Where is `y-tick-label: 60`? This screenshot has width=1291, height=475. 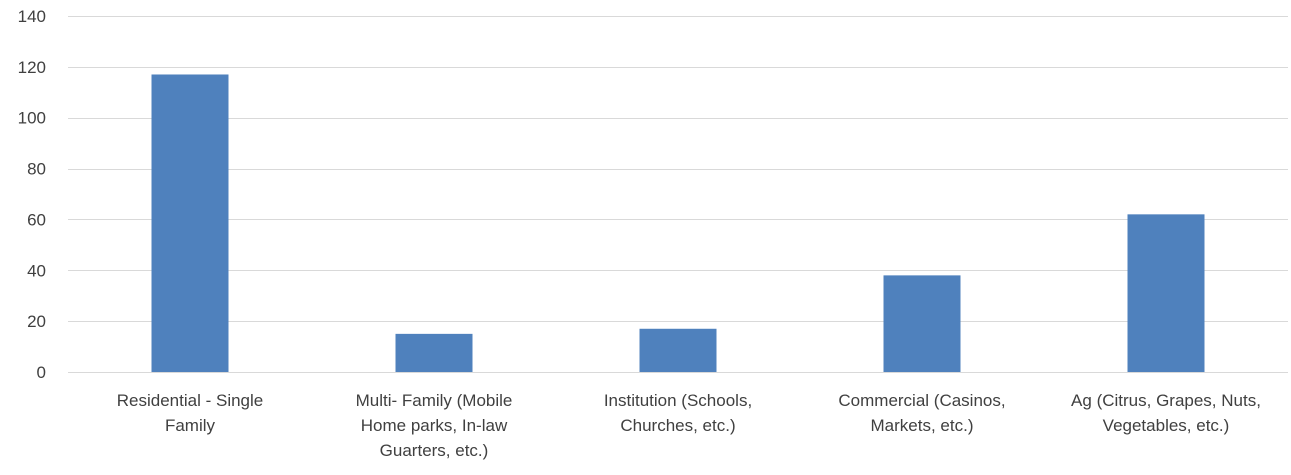 y-tick-label: 60 is located at coordinates (36, 219).